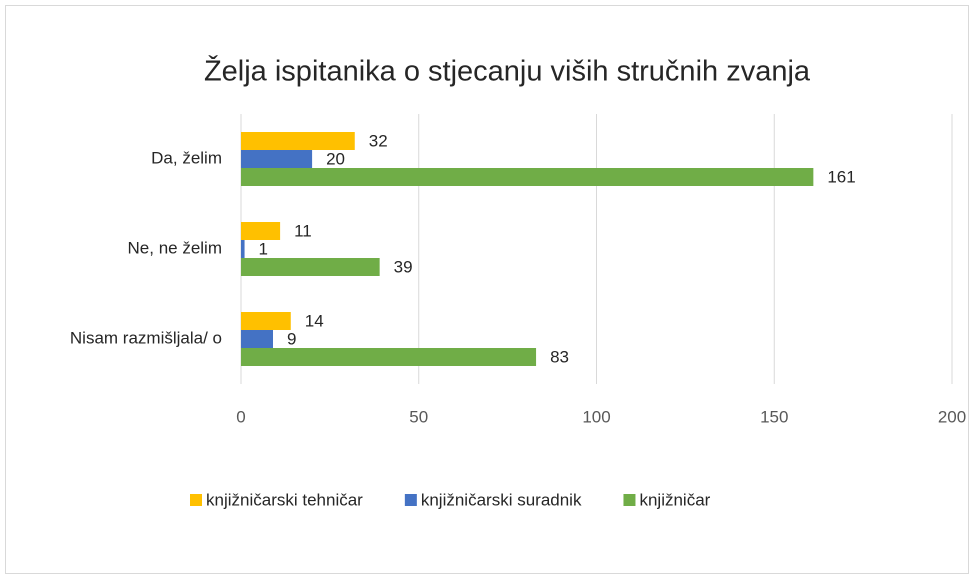  Describe the element at coordinates (240, 416) in the screenshot. I see `x-tick-label: 0` at that location.